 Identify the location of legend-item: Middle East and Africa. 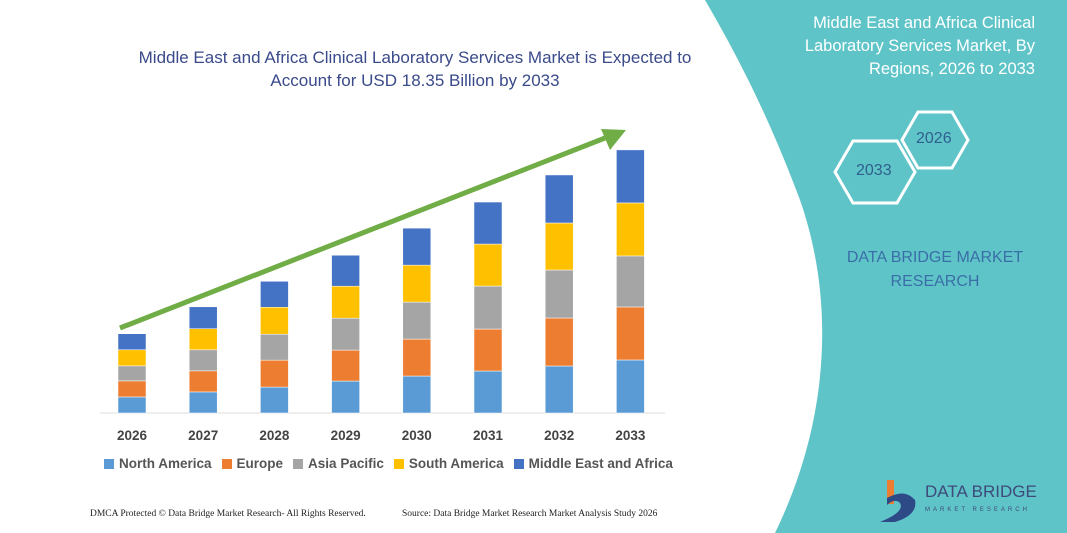
(593, 463).